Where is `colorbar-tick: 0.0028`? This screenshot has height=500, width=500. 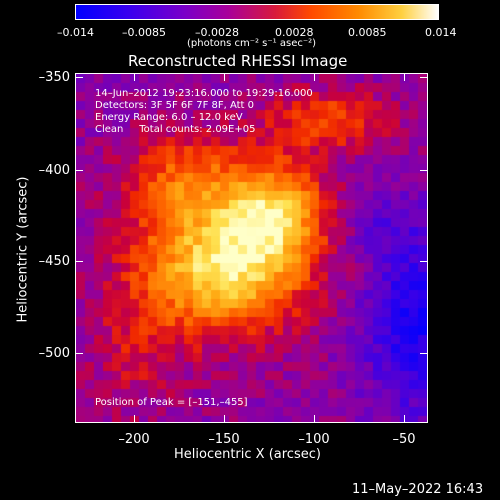
colorbar-tick: 0.0028 is located at coordinates (294, 32).